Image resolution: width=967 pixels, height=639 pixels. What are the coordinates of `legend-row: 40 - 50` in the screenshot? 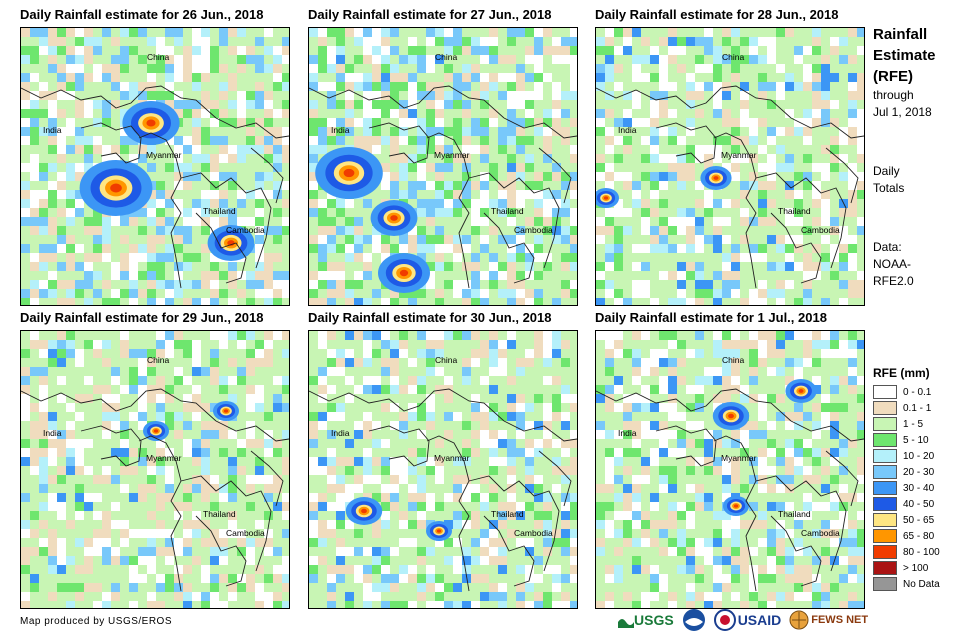 It's located at (920, 504).